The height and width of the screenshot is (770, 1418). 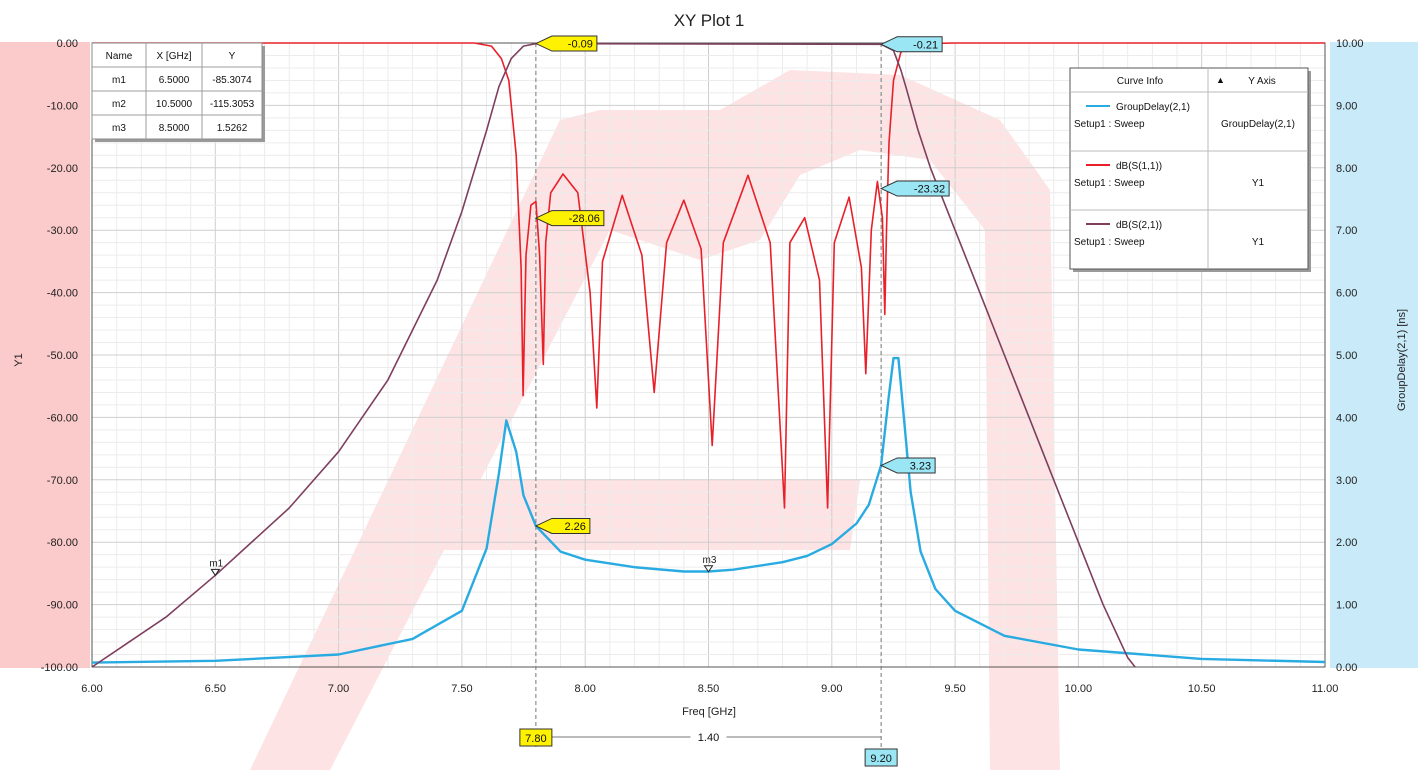 I want to click on callout-text: -23.32, so click(x=929, y=190).